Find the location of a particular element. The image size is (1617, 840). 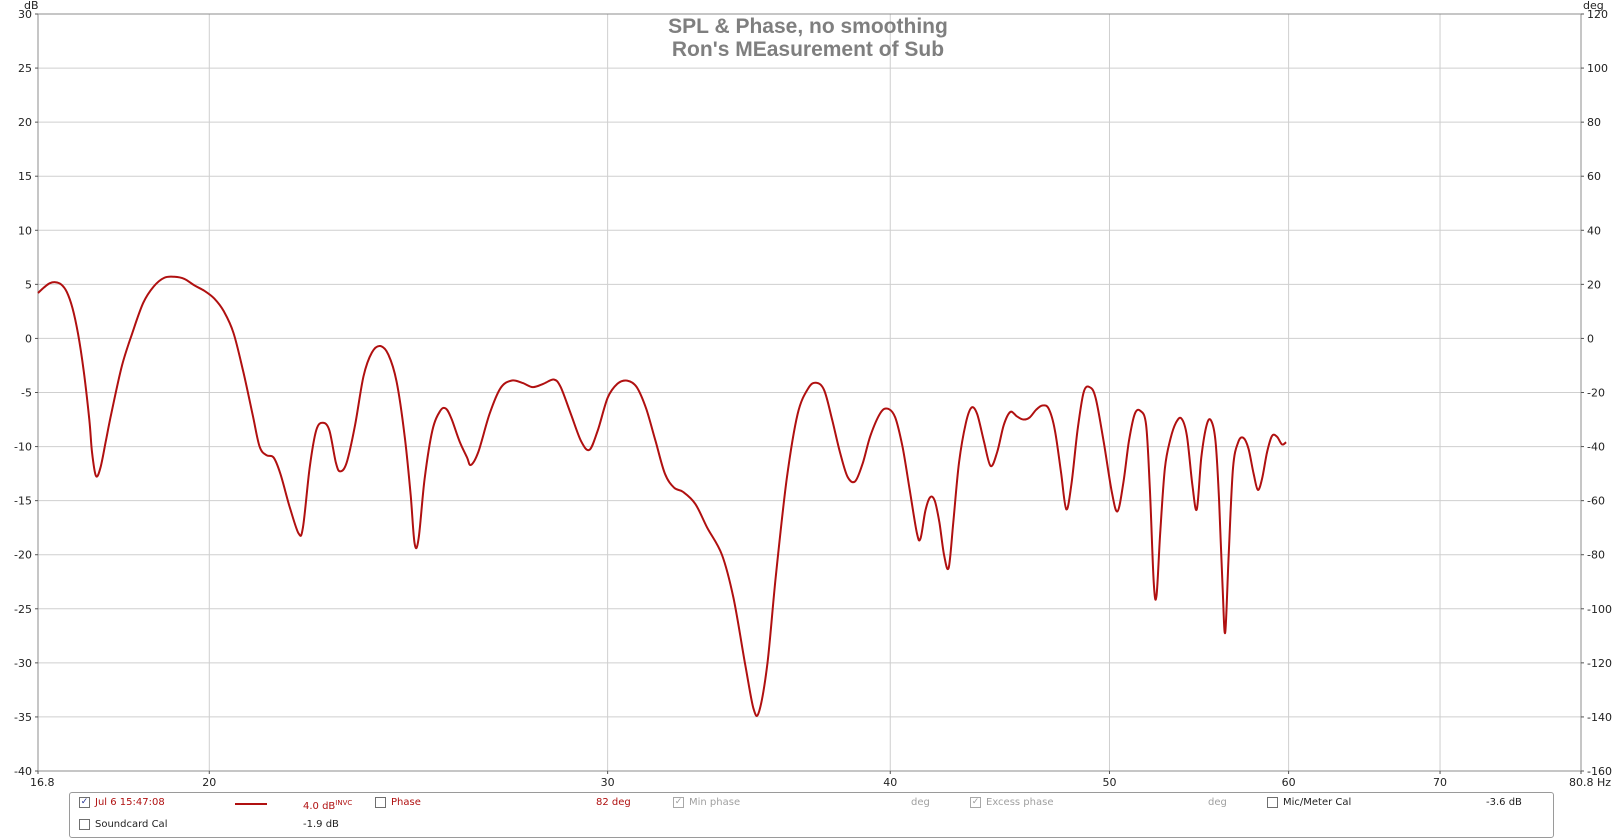

x-tick-label: 20 is located at coordinates (209, 782).